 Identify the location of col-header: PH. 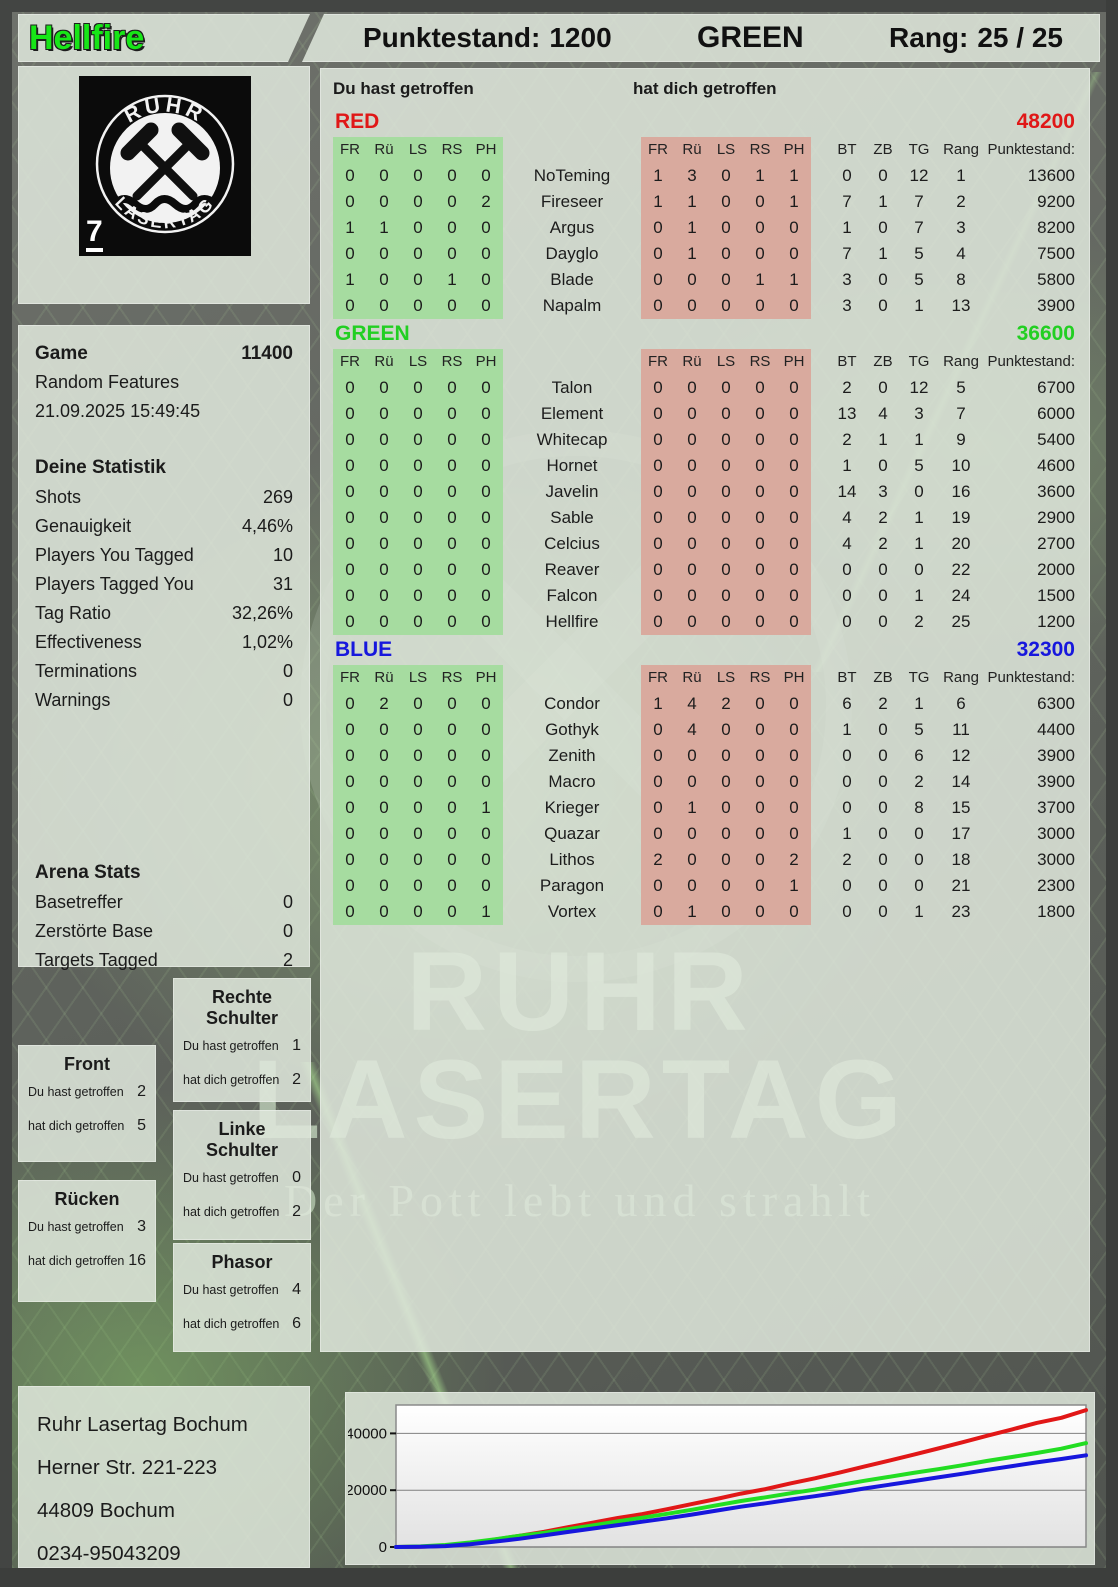
(486, 678).